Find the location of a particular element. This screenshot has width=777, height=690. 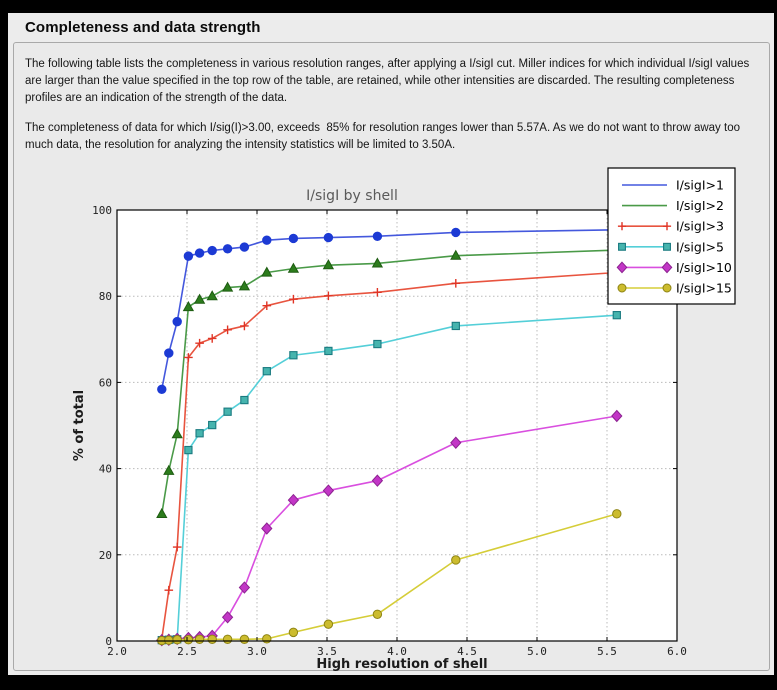

svg-text: 5.0 is located at coordinates (537, 651).